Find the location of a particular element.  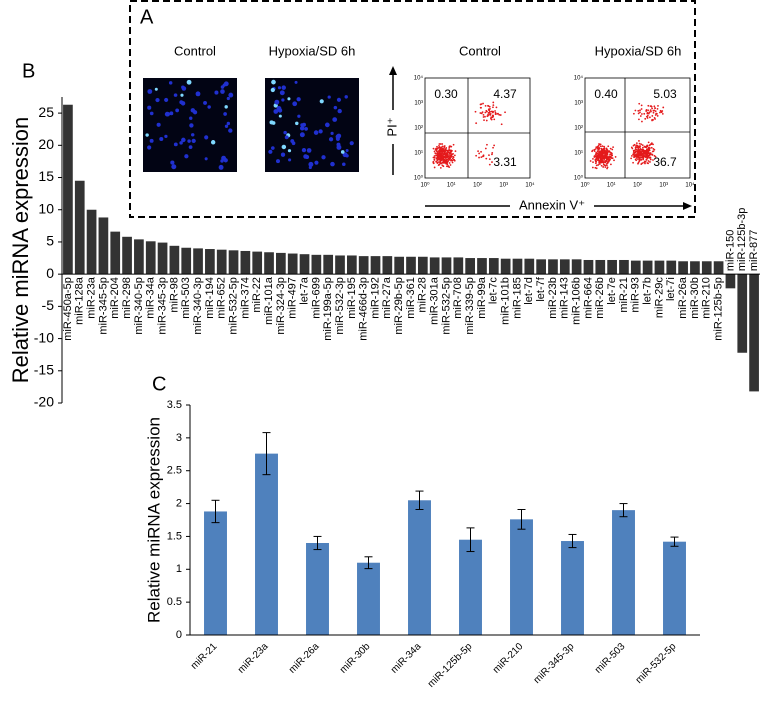

flow-tick-label: 10⁰ is located at coordinates (585, 185).